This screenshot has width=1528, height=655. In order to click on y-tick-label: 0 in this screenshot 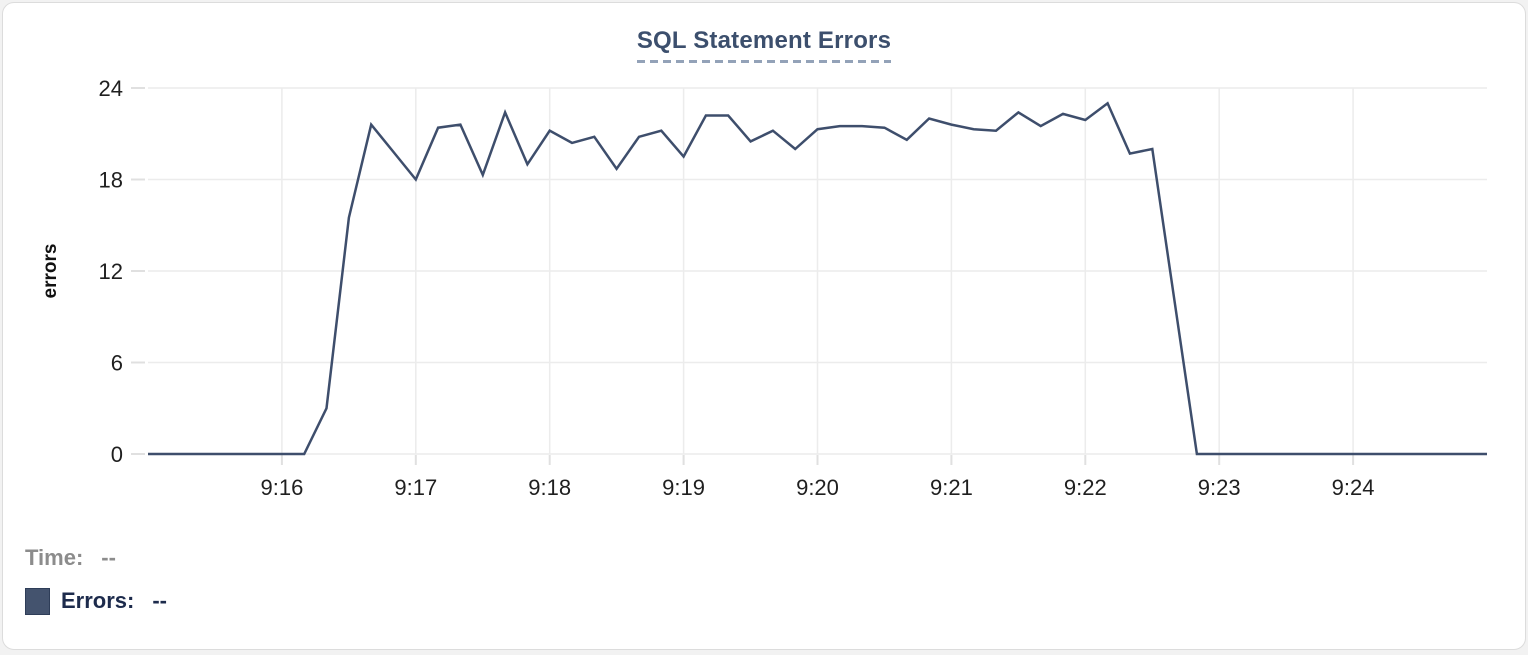, I will do `click(117, 454)`.